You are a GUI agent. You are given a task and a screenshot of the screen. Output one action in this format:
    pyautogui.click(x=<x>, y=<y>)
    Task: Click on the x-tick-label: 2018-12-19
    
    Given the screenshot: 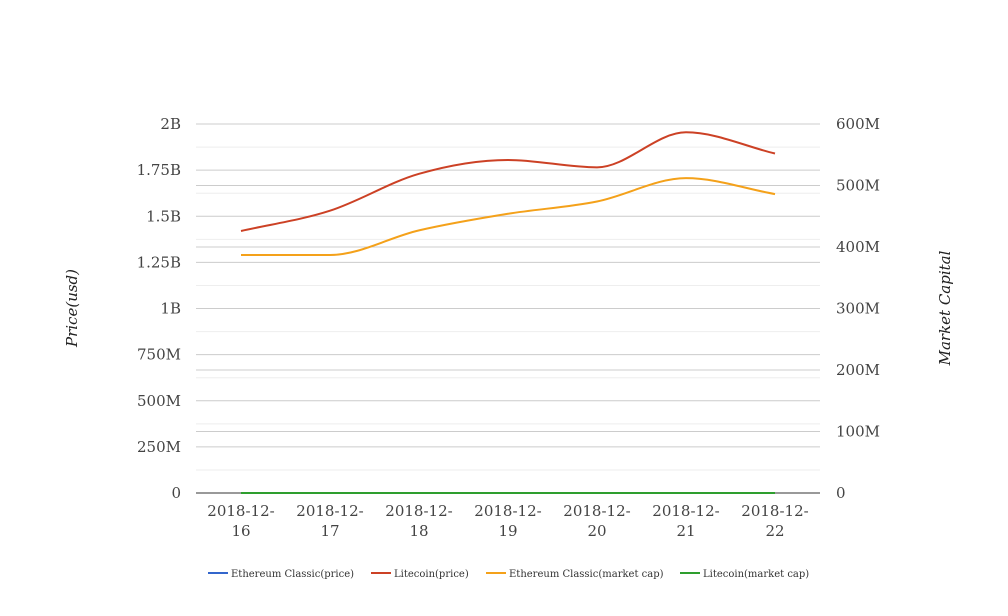 What is the action you would take?
    pyautogui.click(x=507, y=521)
    